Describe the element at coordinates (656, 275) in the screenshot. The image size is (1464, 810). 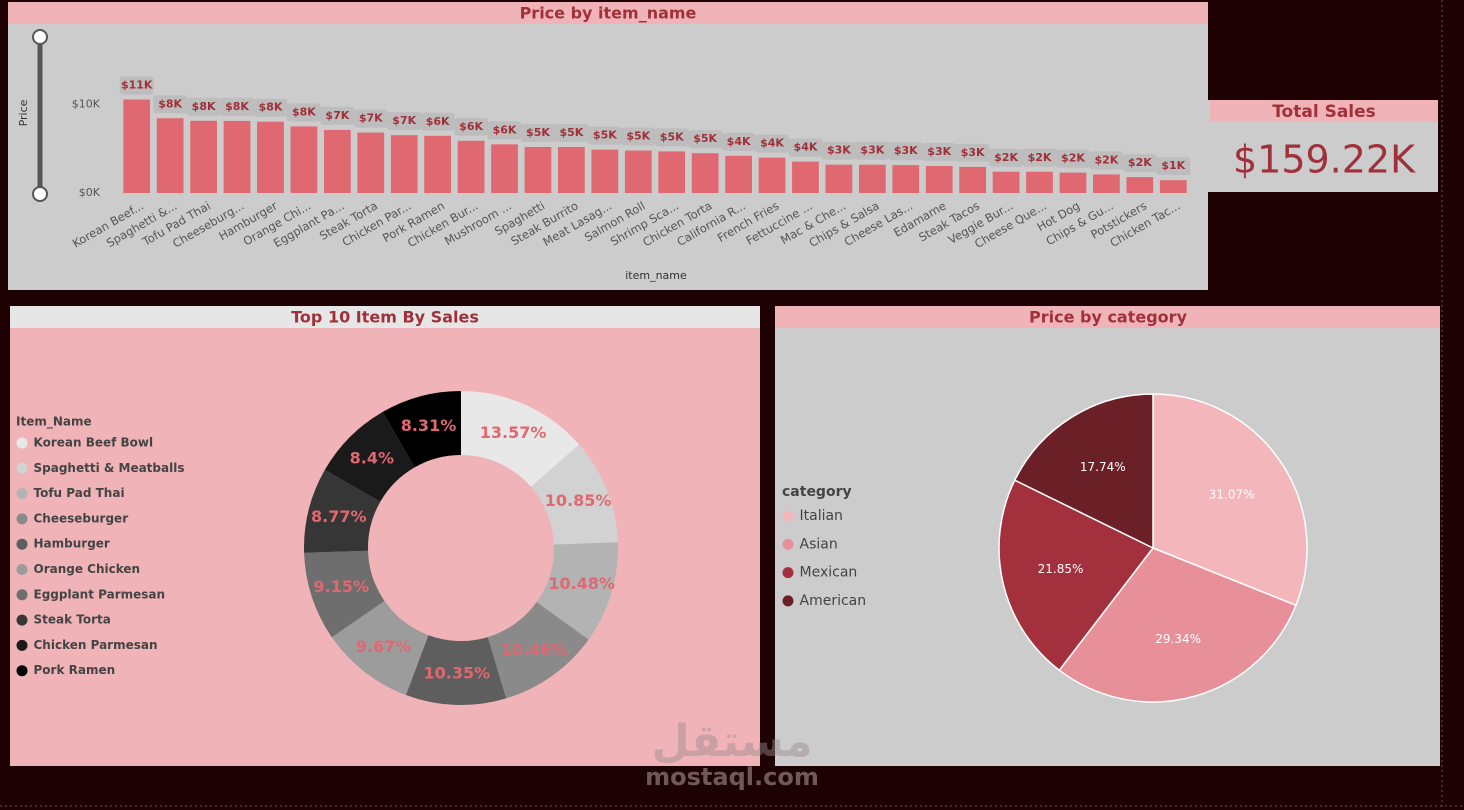
I see `x-axis-title: item_name` at that location.